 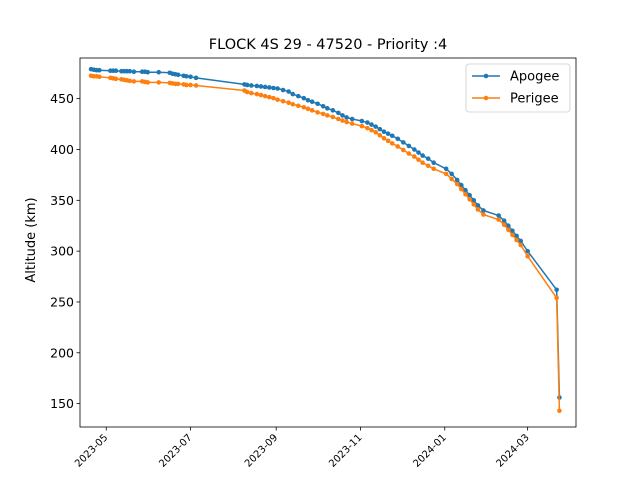 I want to click on legend-marker-perigee, so click(x=486, y=98).